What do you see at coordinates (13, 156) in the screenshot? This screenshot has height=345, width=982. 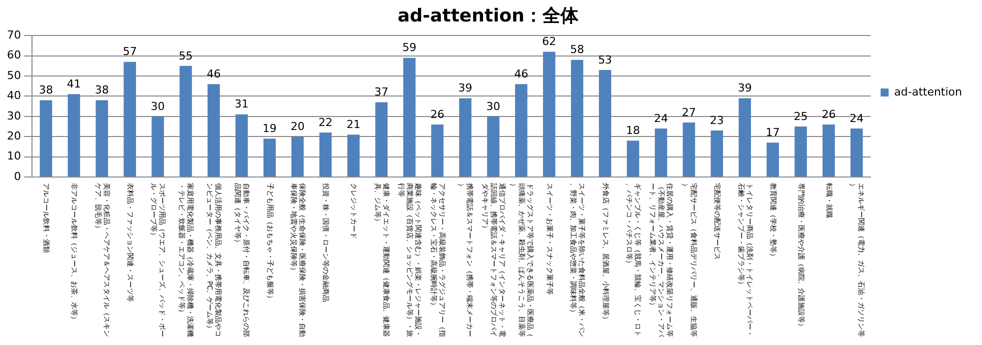 I see `y-tick-label: 10` at bounding box center [13, 156].